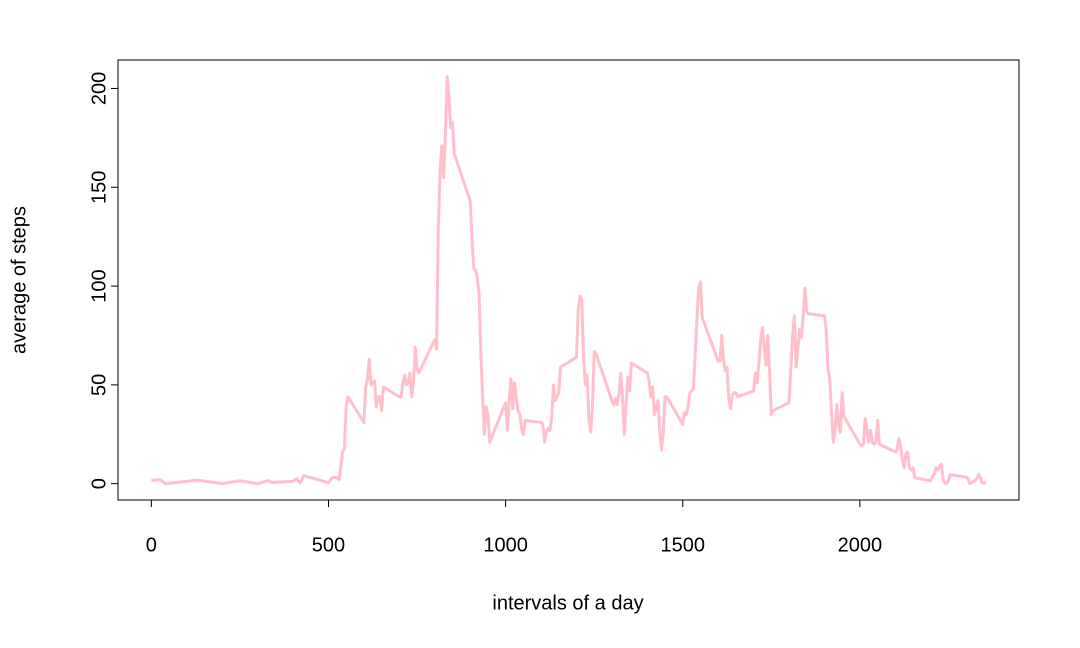  What do you see at coordinates (99, 385) in the screenshot?
I see `y-tick-label: 50` at bounding box center [99, 385].